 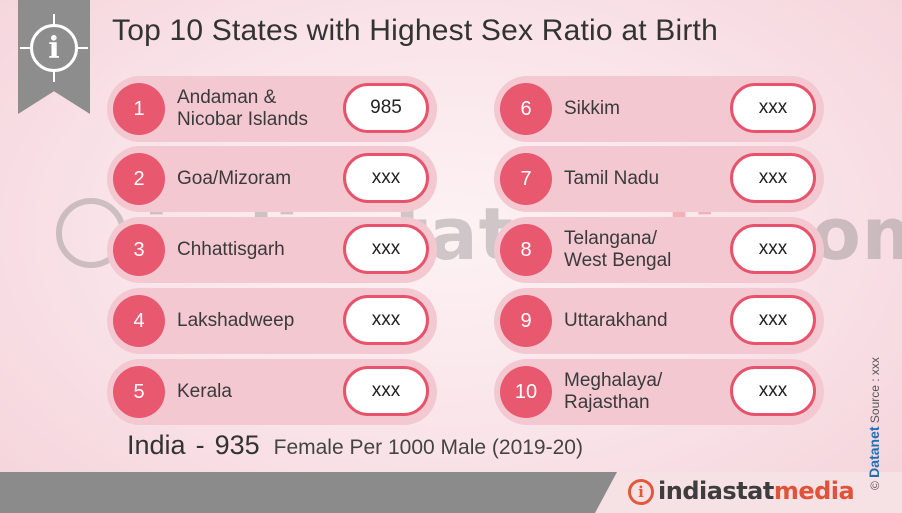 I want to click on rank-badge: 1, so click(x=139, y=109).